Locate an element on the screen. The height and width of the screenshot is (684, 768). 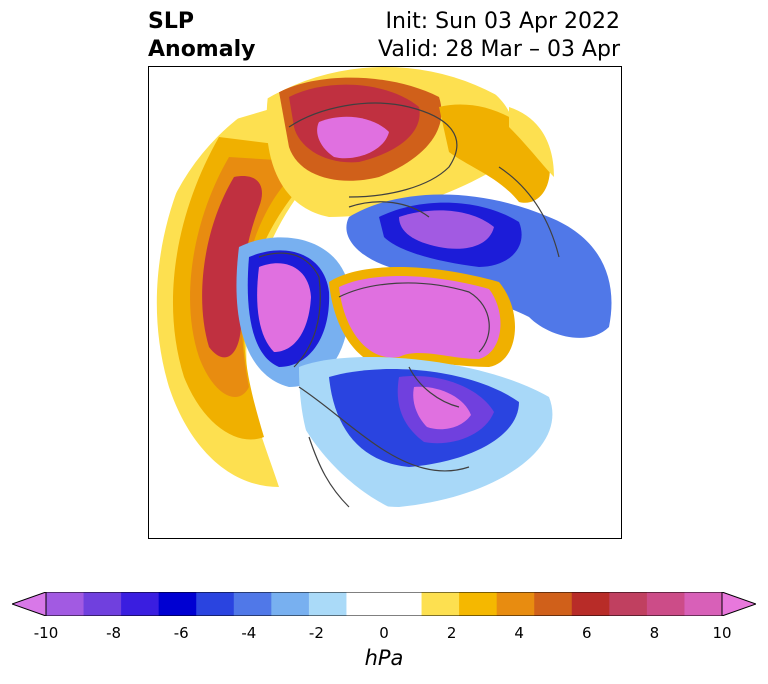
colorbar-tick-label: -6 is located at coordinates (181, 633).